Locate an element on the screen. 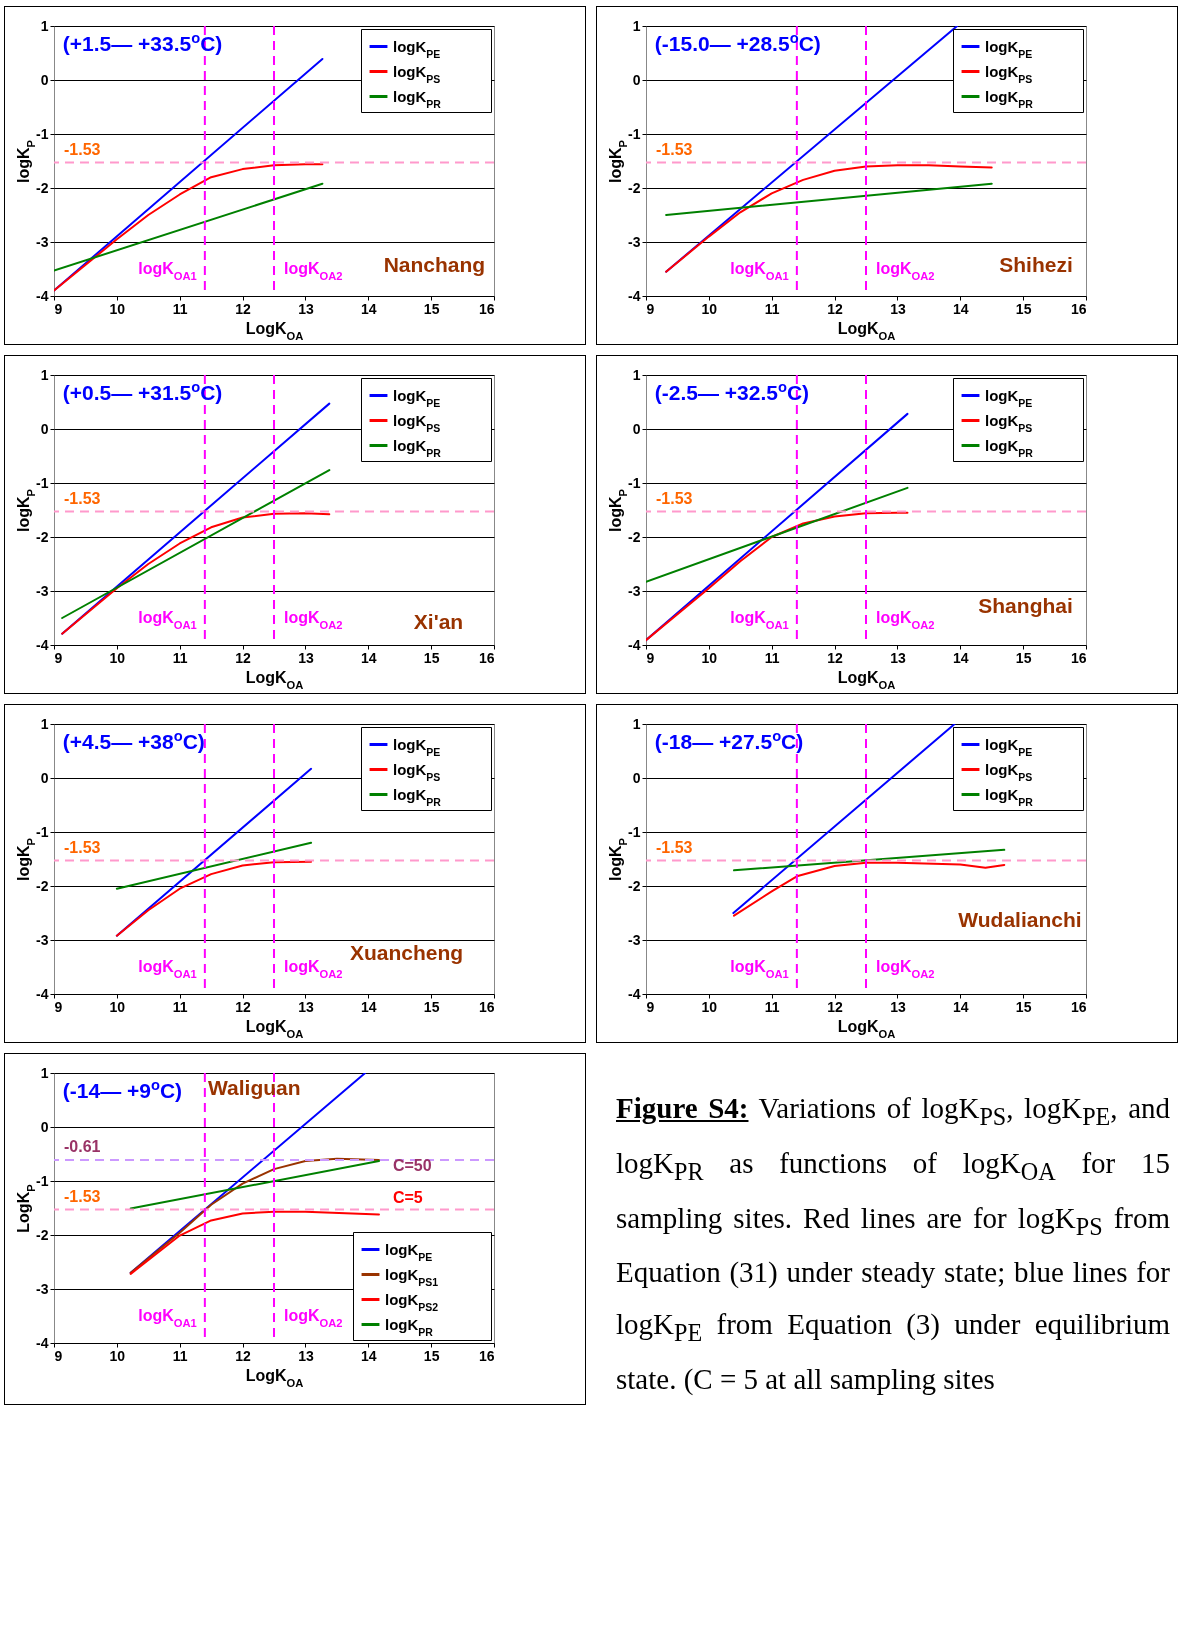  annotation: Xuancheng is located at coordinates (407, 952).